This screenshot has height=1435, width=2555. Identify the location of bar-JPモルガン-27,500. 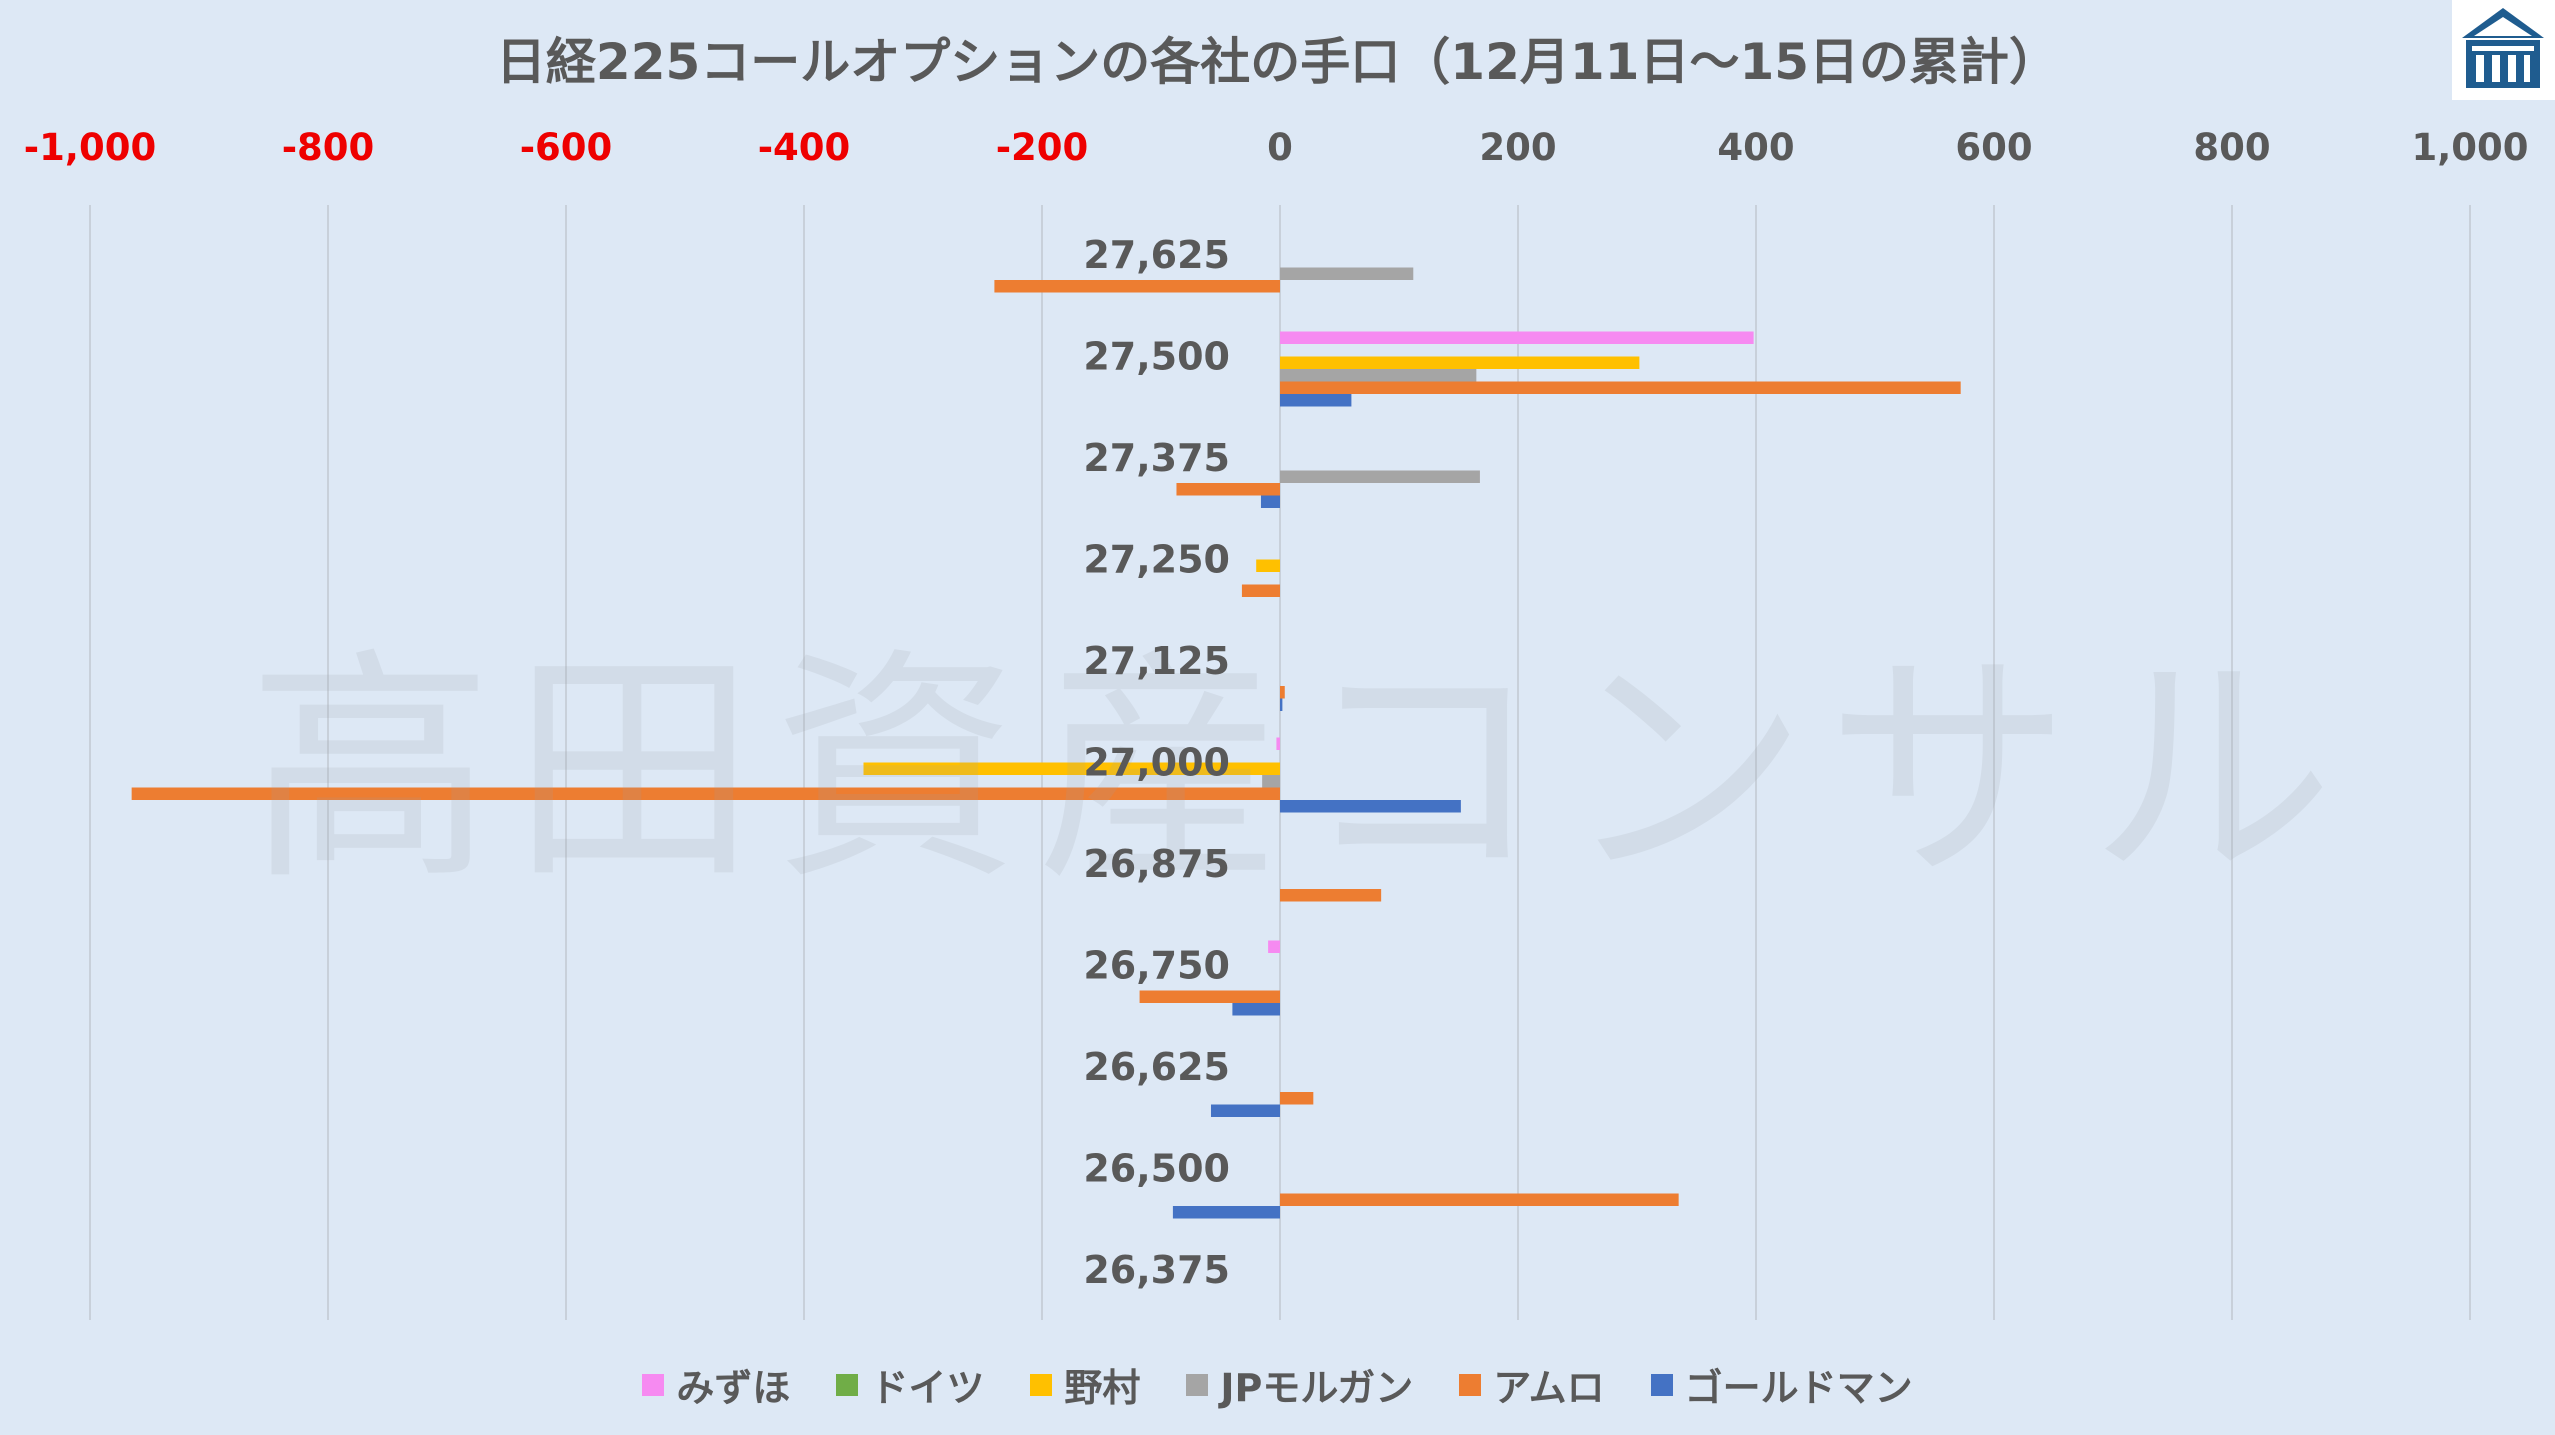
(1378, 375).